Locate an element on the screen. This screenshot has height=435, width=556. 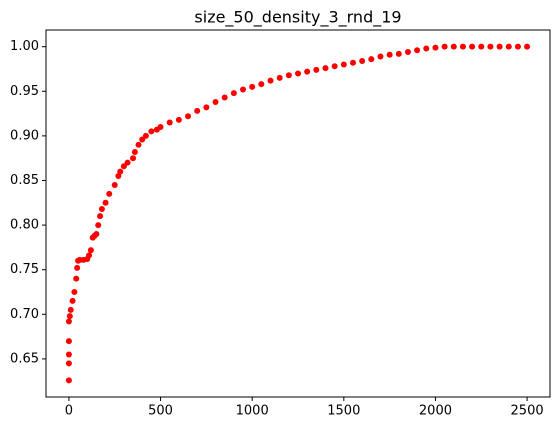
y-tick-label: 0.85 is located at coordinates (24, 180).